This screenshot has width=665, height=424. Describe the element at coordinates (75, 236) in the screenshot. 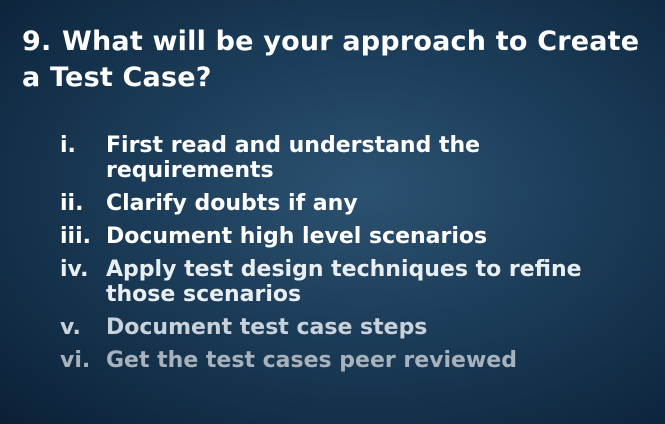

I see `list-item-marker: iii.` at that location.